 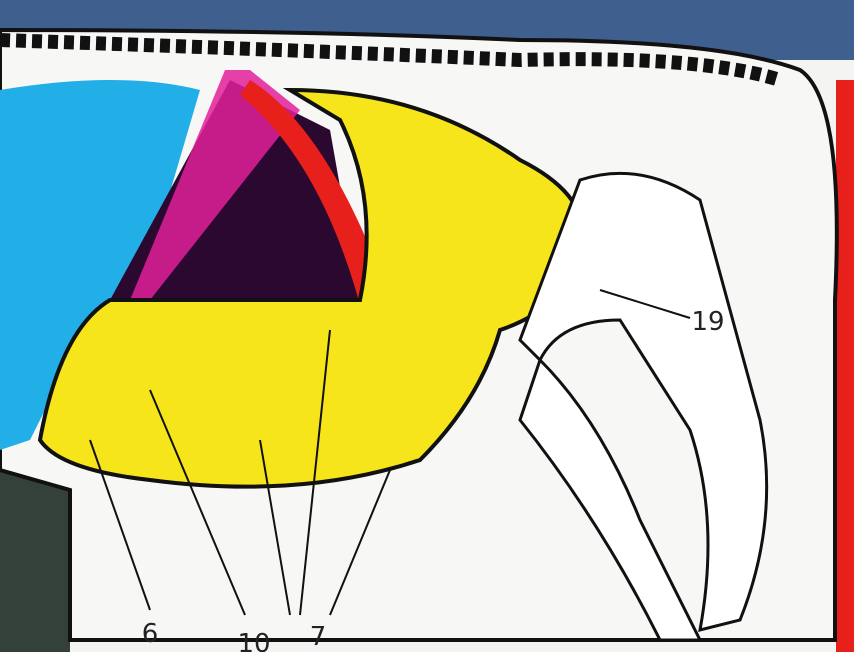 What do you see at coordinates (845, 366) in the screenshot?
I see `backdrop-red` at bounding box center [845, 366].